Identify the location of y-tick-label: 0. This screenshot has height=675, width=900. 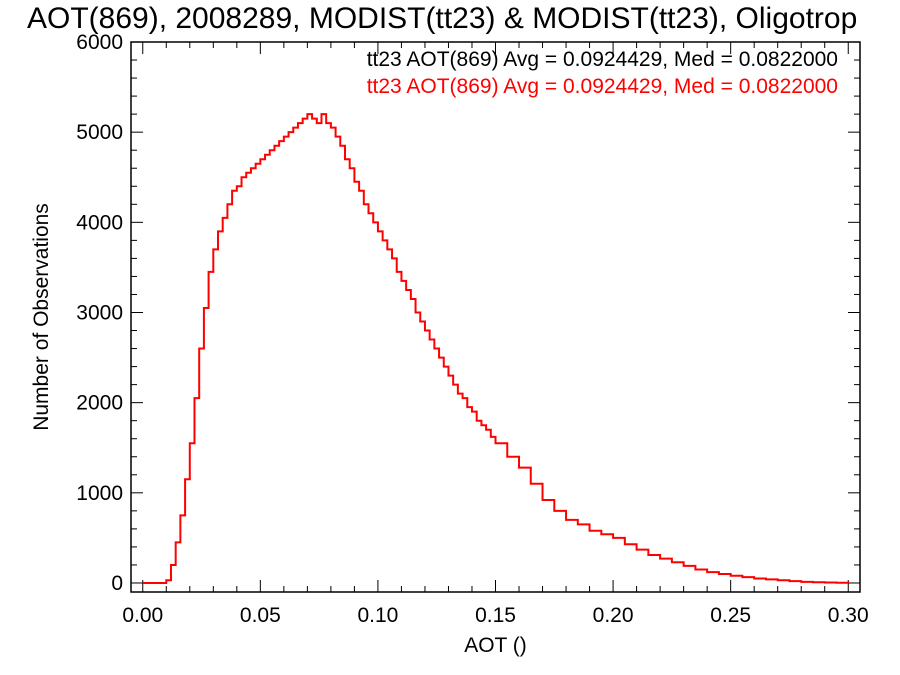
(117, 583).